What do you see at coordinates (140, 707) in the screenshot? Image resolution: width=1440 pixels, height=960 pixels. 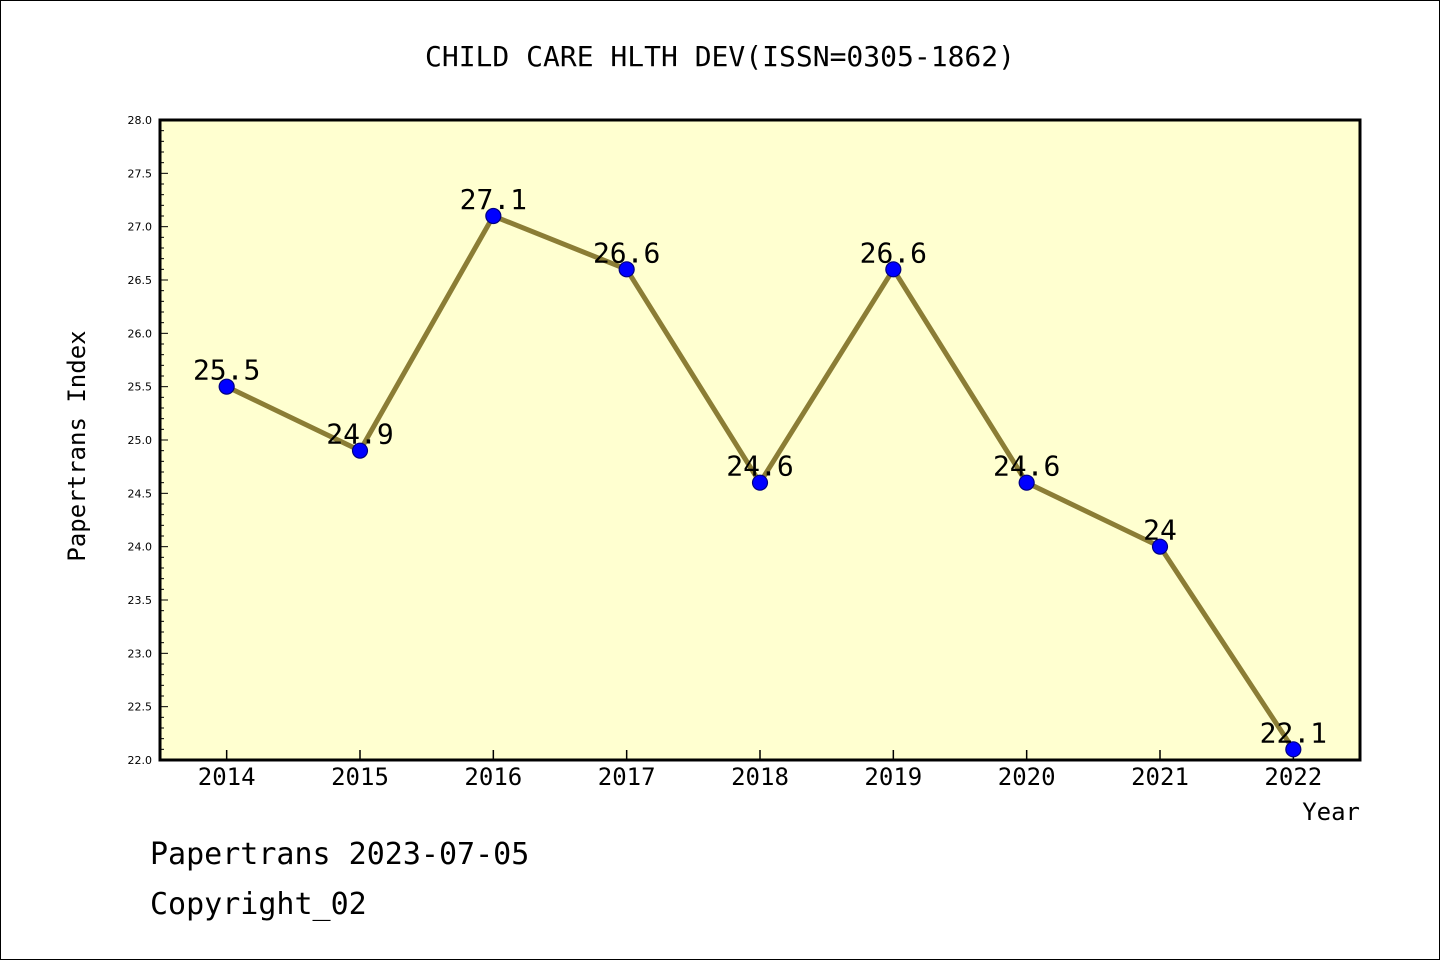 I see `y-tick-label: 22.5` at bounding box center [140, 707].